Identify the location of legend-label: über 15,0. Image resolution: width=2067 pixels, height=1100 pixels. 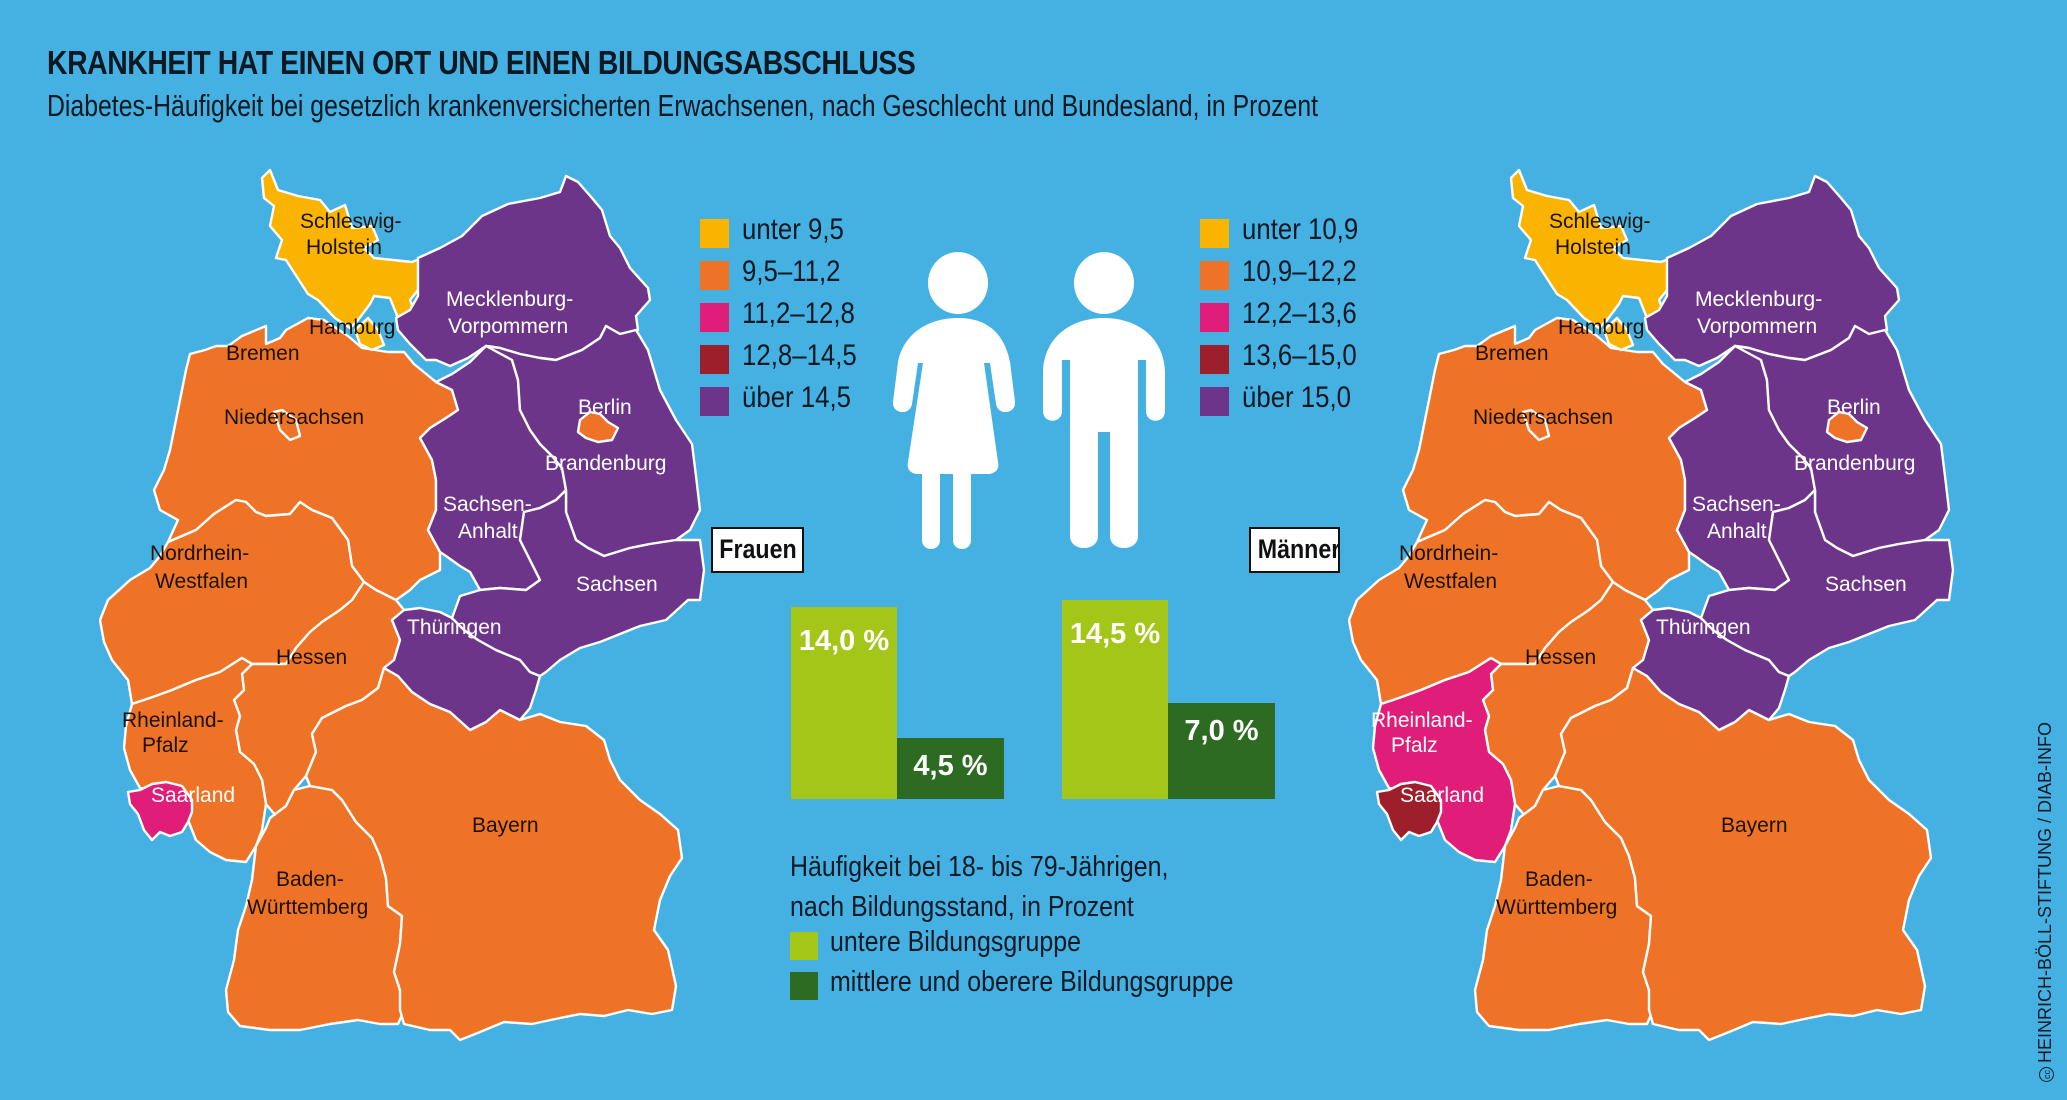
(1297, 397).